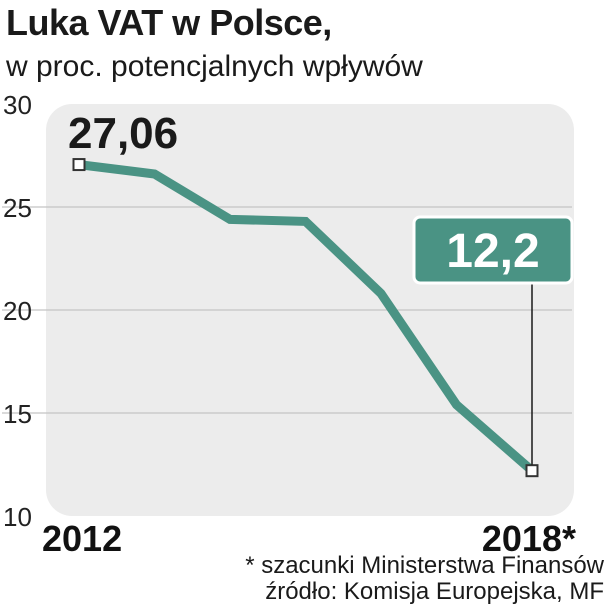  Describe the element at coordinates (17, 311) in the screenshot. I see `y-tick-label: 20` at that location.